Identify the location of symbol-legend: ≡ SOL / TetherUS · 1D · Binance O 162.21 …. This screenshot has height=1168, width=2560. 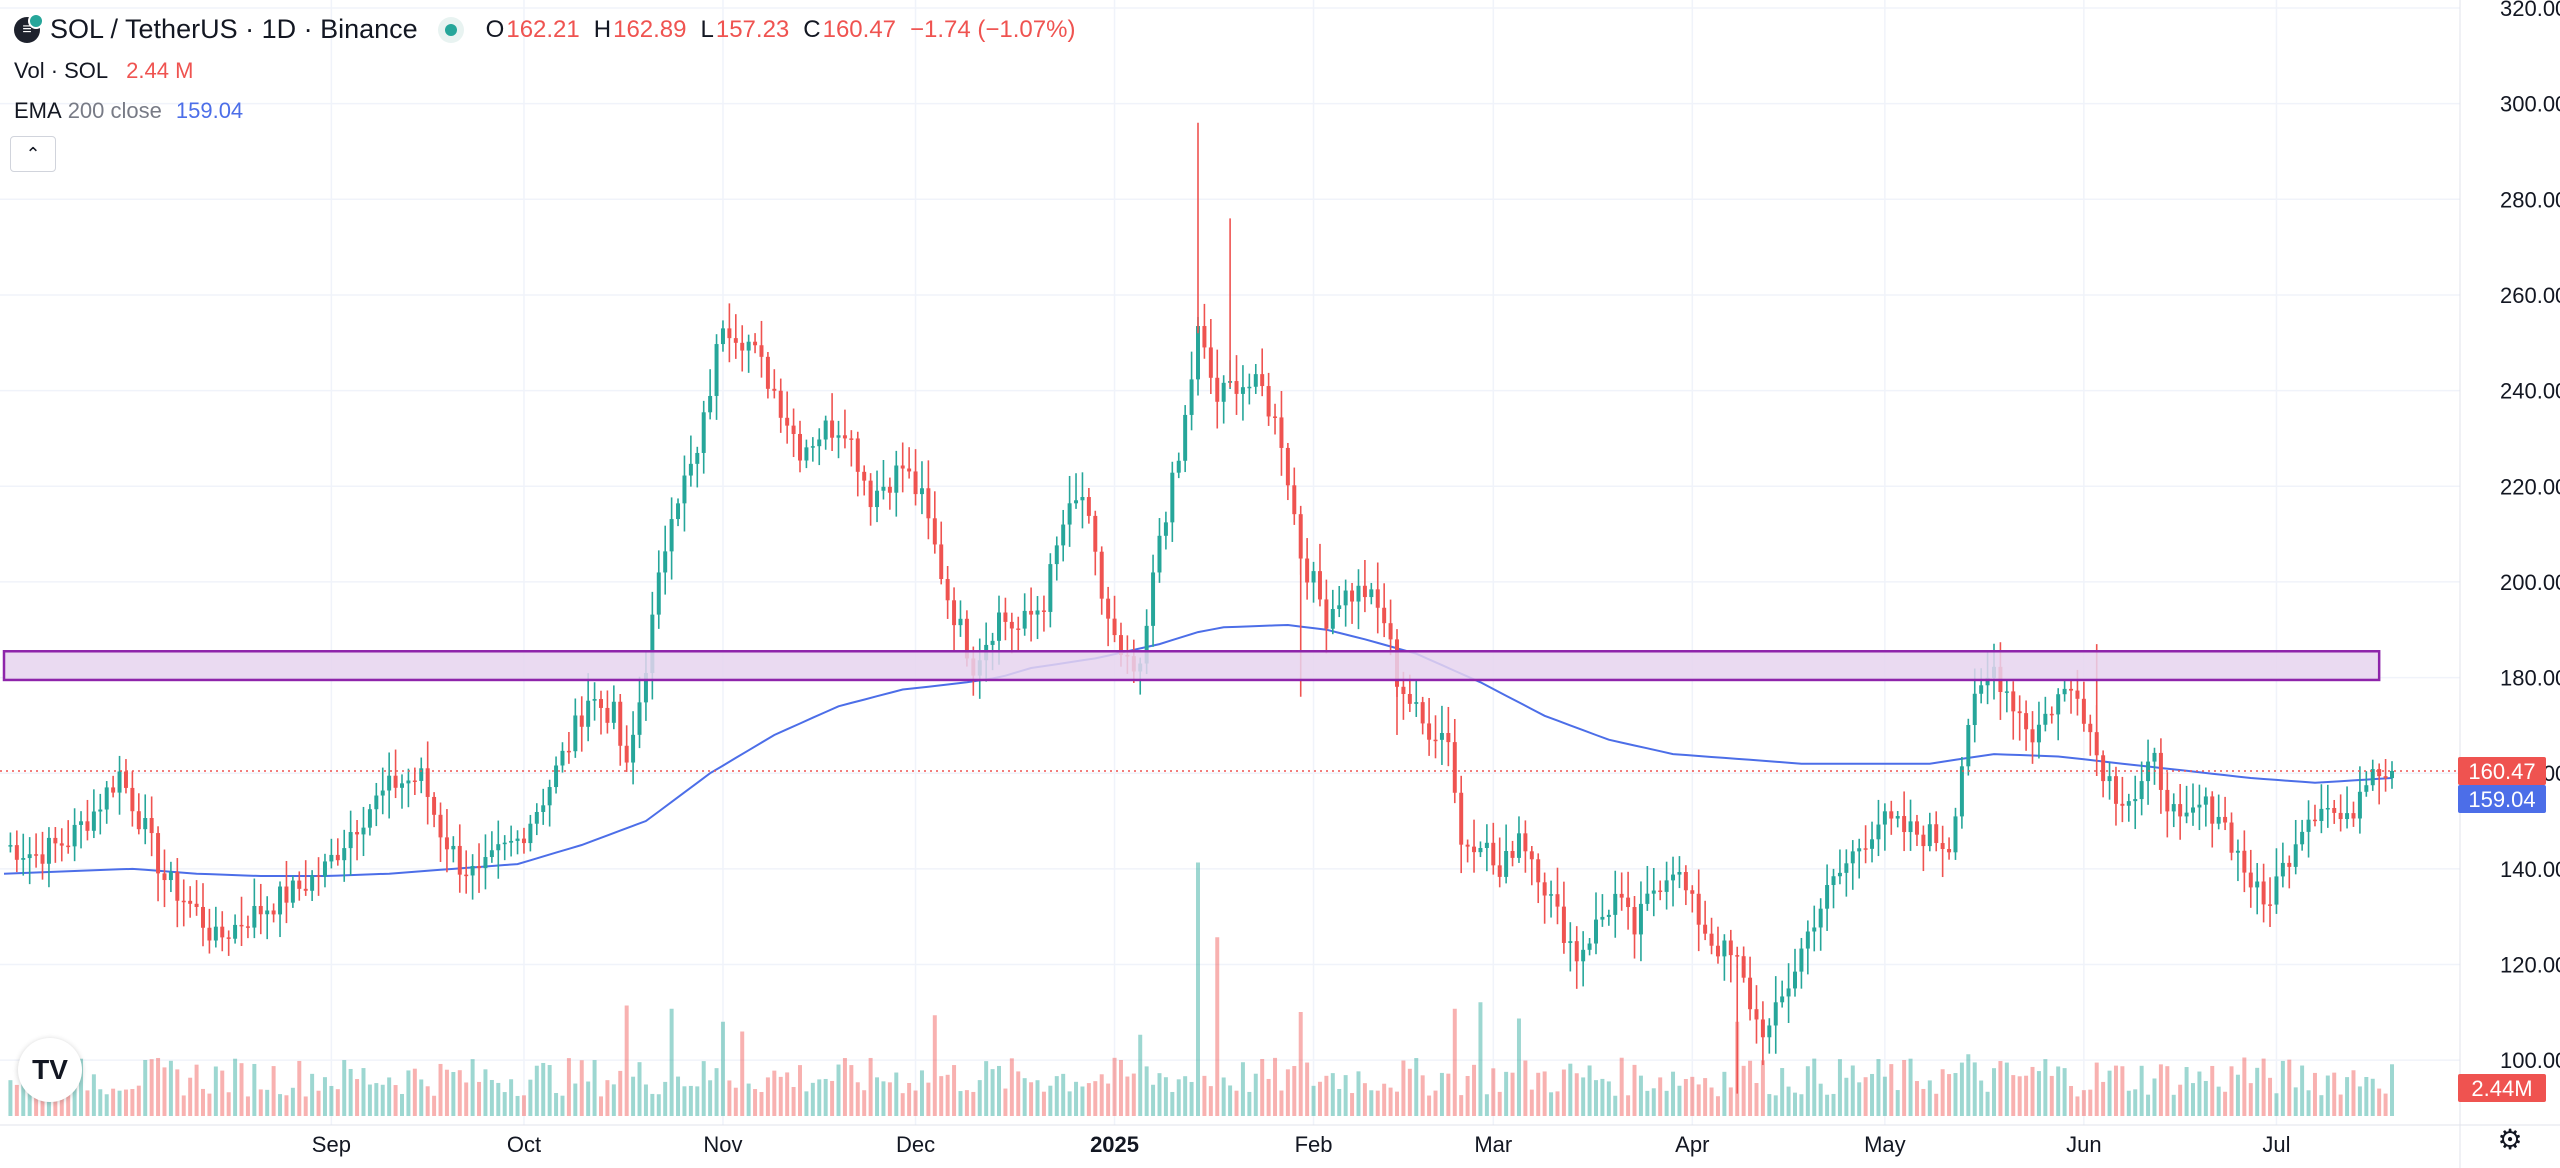
(551, 28).